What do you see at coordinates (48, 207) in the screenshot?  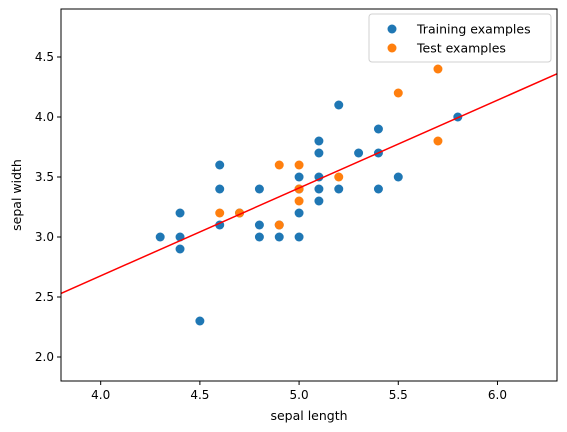 I see `y-axis: 2.0 2.5 3.0 3.5 4.0 4.5` at bounding box center [48, 207].